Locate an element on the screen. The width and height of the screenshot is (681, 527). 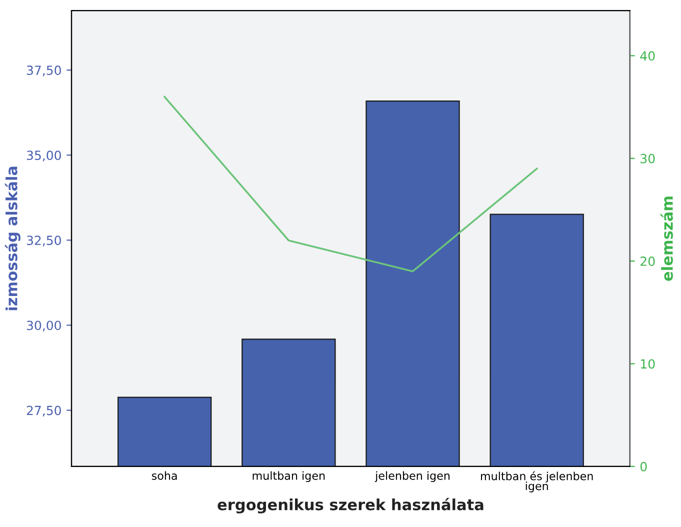
x-tick-label: multban igen is located at coordinates (288, 476).